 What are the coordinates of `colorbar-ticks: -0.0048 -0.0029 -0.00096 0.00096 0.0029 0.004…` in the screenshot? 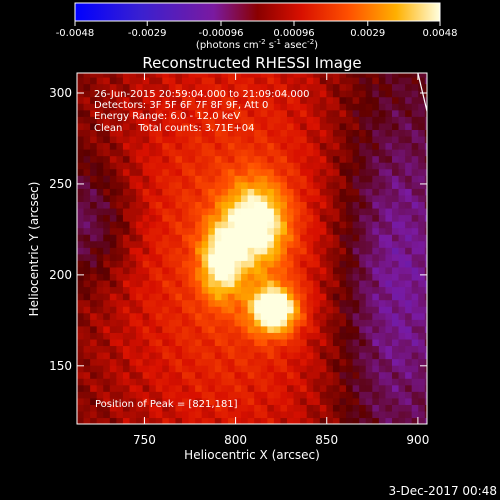 It's located at (257, 30).